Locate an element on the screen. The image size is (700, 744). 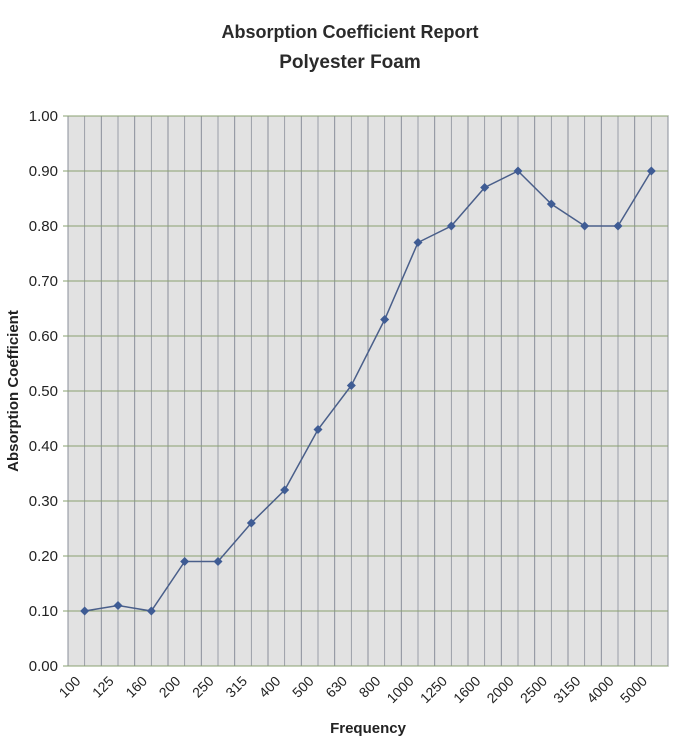
y-tick-label: 0.70 is located at coordinates (43, 281).